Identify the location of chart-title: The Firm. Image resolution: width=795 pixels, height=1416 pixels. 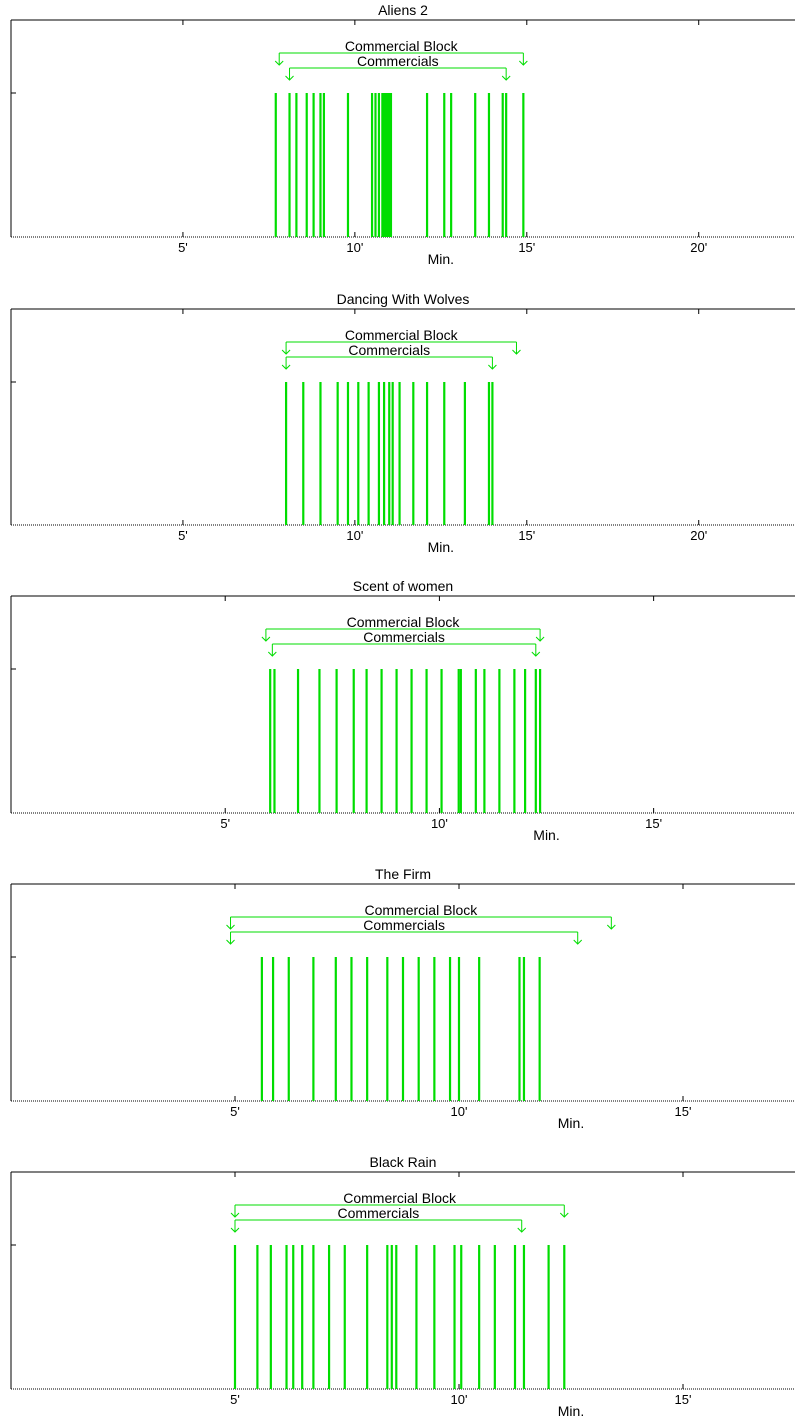
(403, 874).